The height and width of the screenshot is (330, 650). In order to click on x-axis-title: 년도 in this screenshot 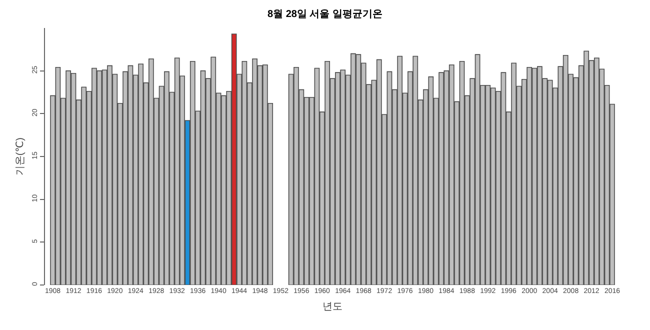, I will do `click(332, 307)`.